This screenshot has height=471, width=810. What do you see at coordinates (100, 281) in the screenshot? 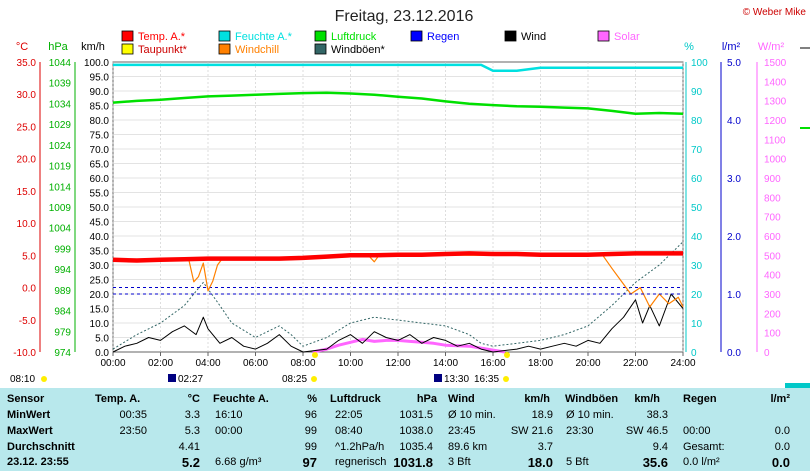
I see `wind-tick-label: 25.0` at bounding box center [100, 281].